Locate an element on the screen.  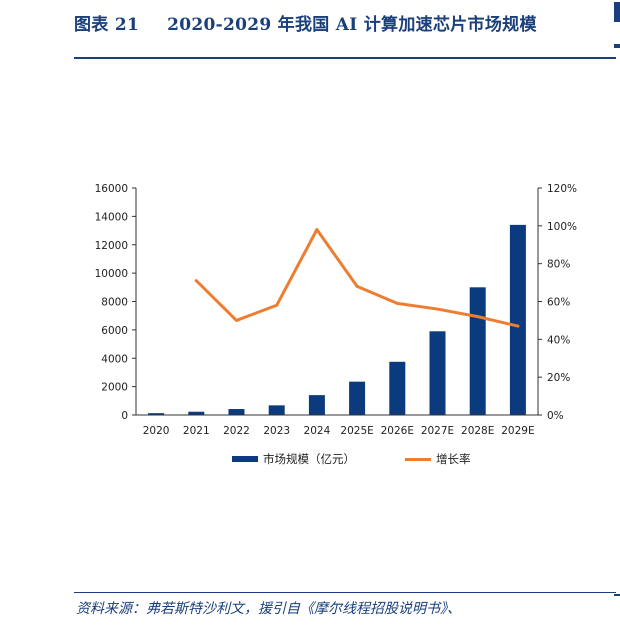
x-tick-label: 2025E is located at coordinates (356, 431).